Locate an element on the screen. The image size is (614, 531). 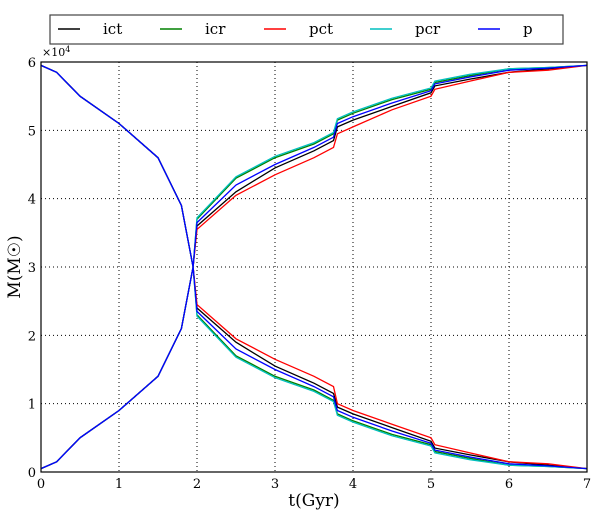
legend-label-pct: pct is located at coordinates (321, 29).